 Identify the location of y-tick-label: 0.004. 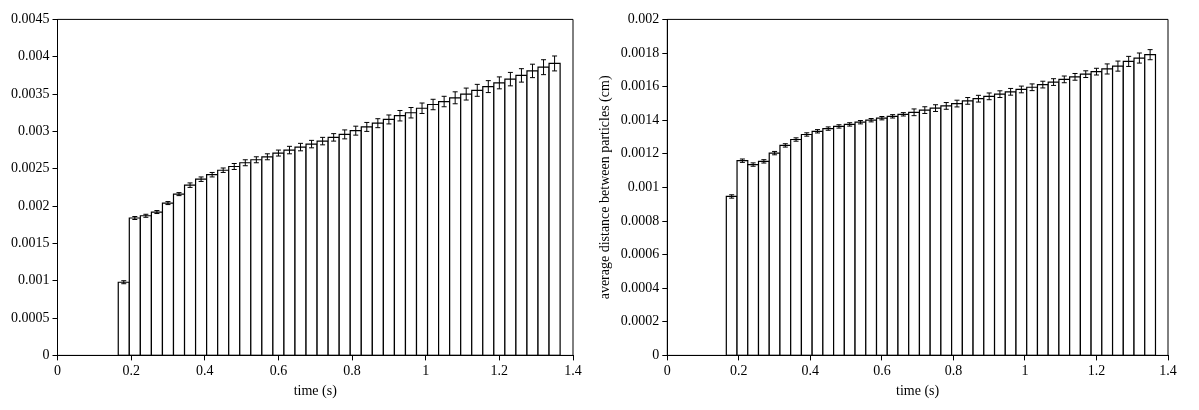
(34, 56).